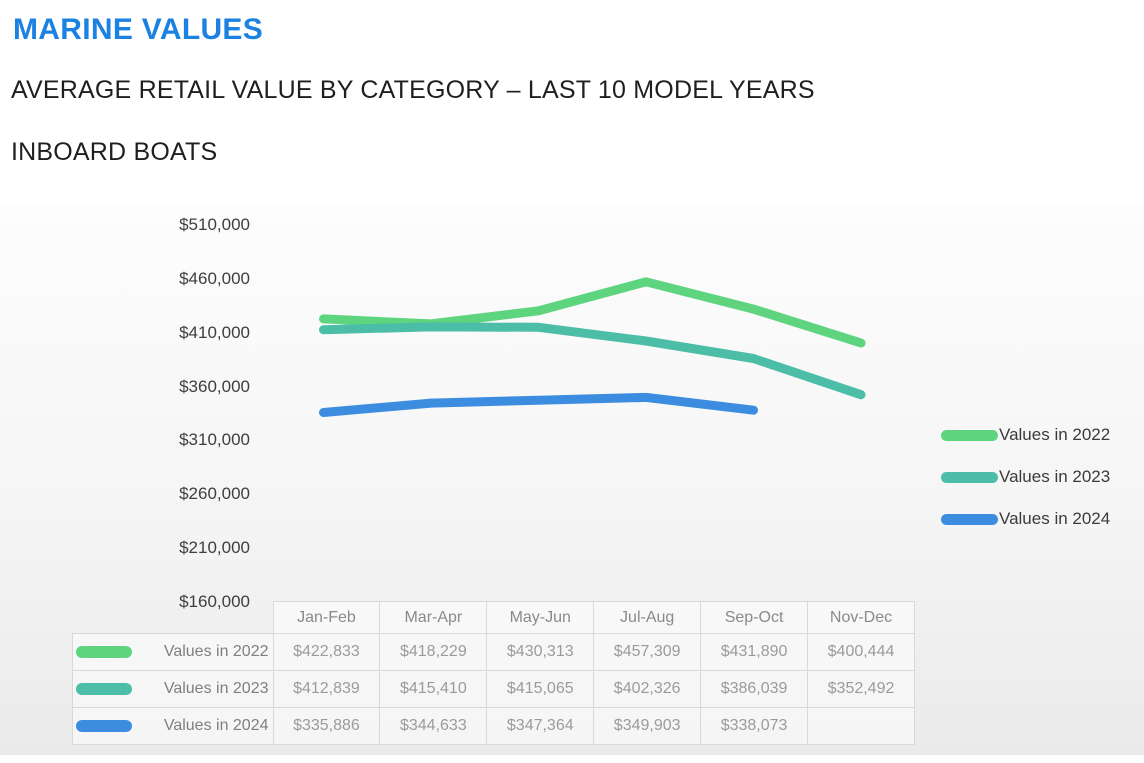 Image resolution: width=1144 pixels, height=763 pixels. I want to click on row-label-cell: Values in 2024, so click(173, 726).